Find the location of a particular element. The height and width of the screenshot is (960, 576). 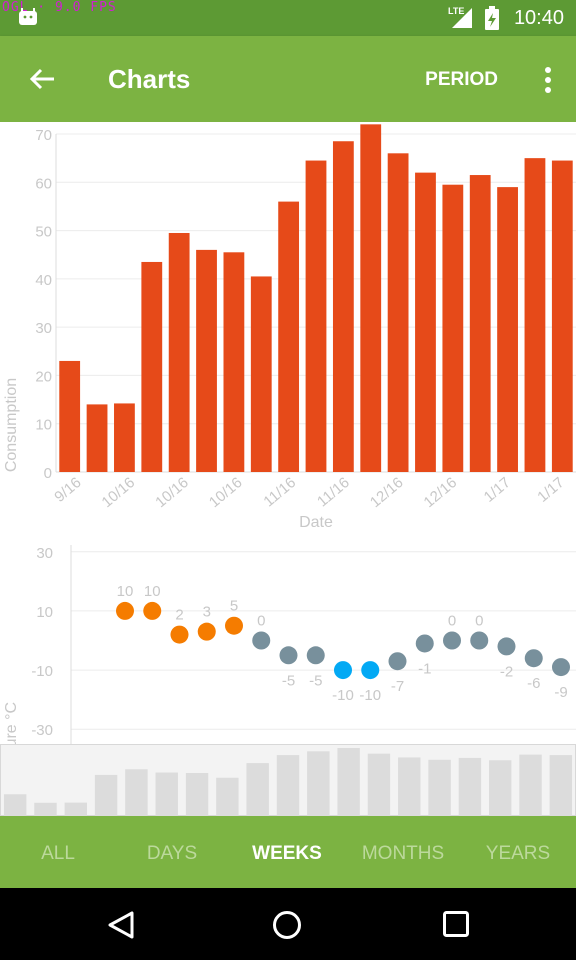

temperature-axis-label: Temperature °C is located at coordinates (11, 723).